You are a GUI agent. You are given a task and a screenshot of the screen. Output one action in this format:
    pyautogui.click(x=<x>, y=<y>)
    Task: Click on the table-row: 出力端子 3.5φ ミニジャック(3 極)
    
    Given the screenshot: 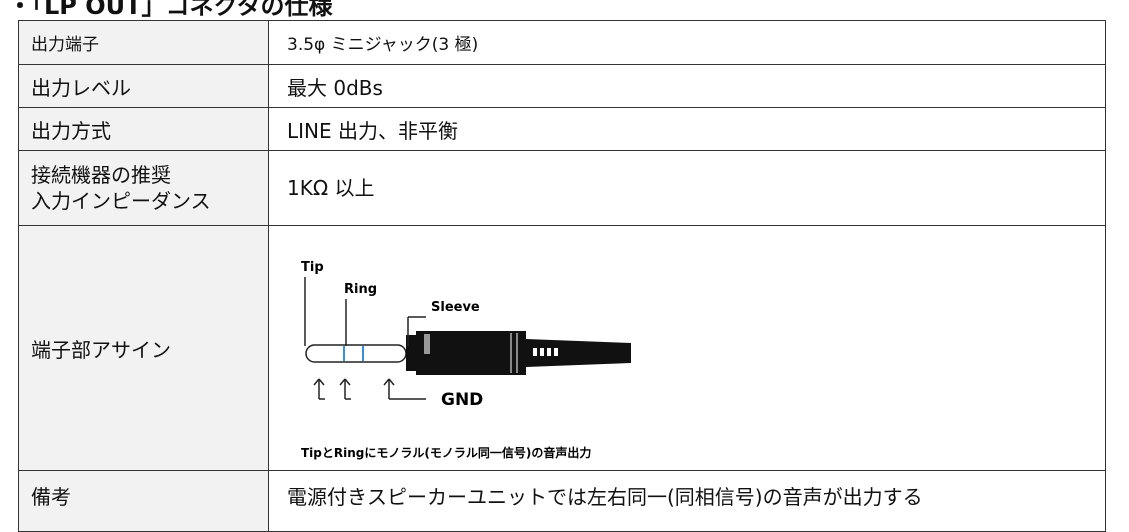 What is the action you would take?
    pyautogui.click(x=562, y=42)
    